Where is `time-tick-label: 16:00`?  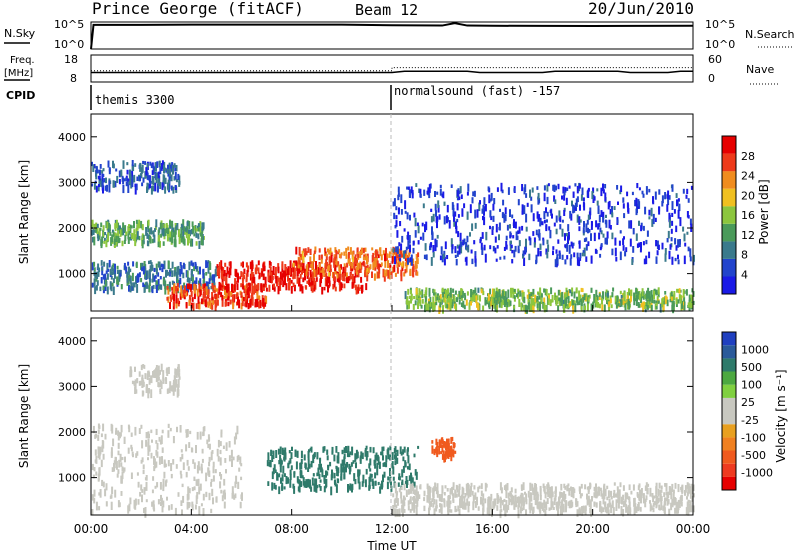
time-tick-label: 16:00 is located at coordinates (492, 529).